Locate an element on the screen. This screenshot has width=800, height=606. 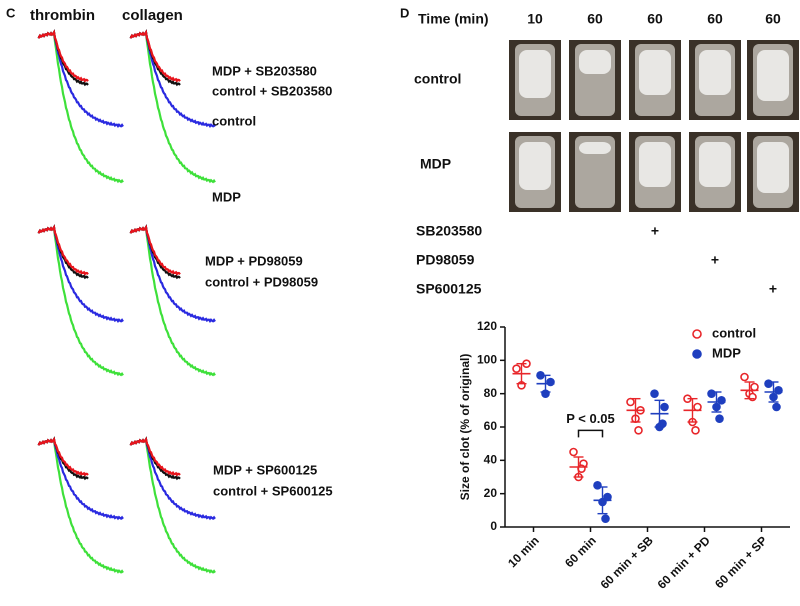
treatment-label: SP600125 is located at coordinates (449, 289).